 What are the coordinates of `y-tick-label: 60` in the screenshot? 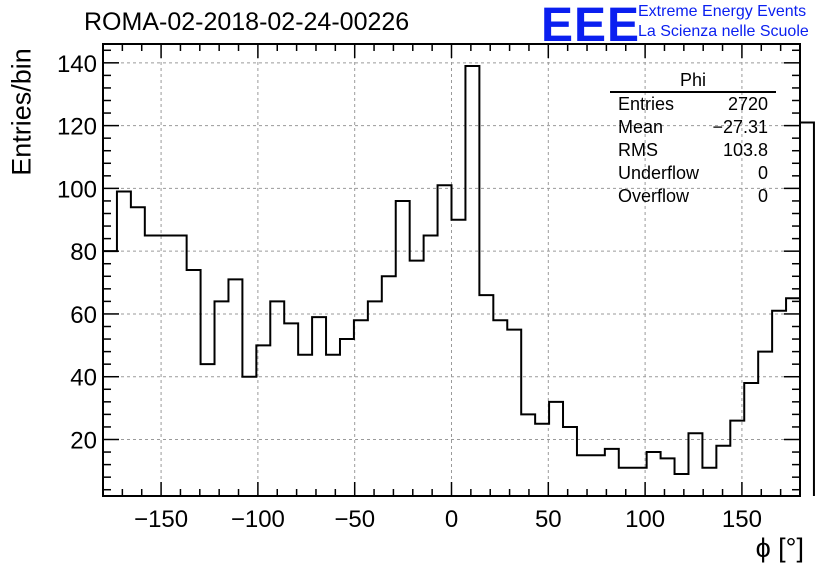 It's located at (83, 315).